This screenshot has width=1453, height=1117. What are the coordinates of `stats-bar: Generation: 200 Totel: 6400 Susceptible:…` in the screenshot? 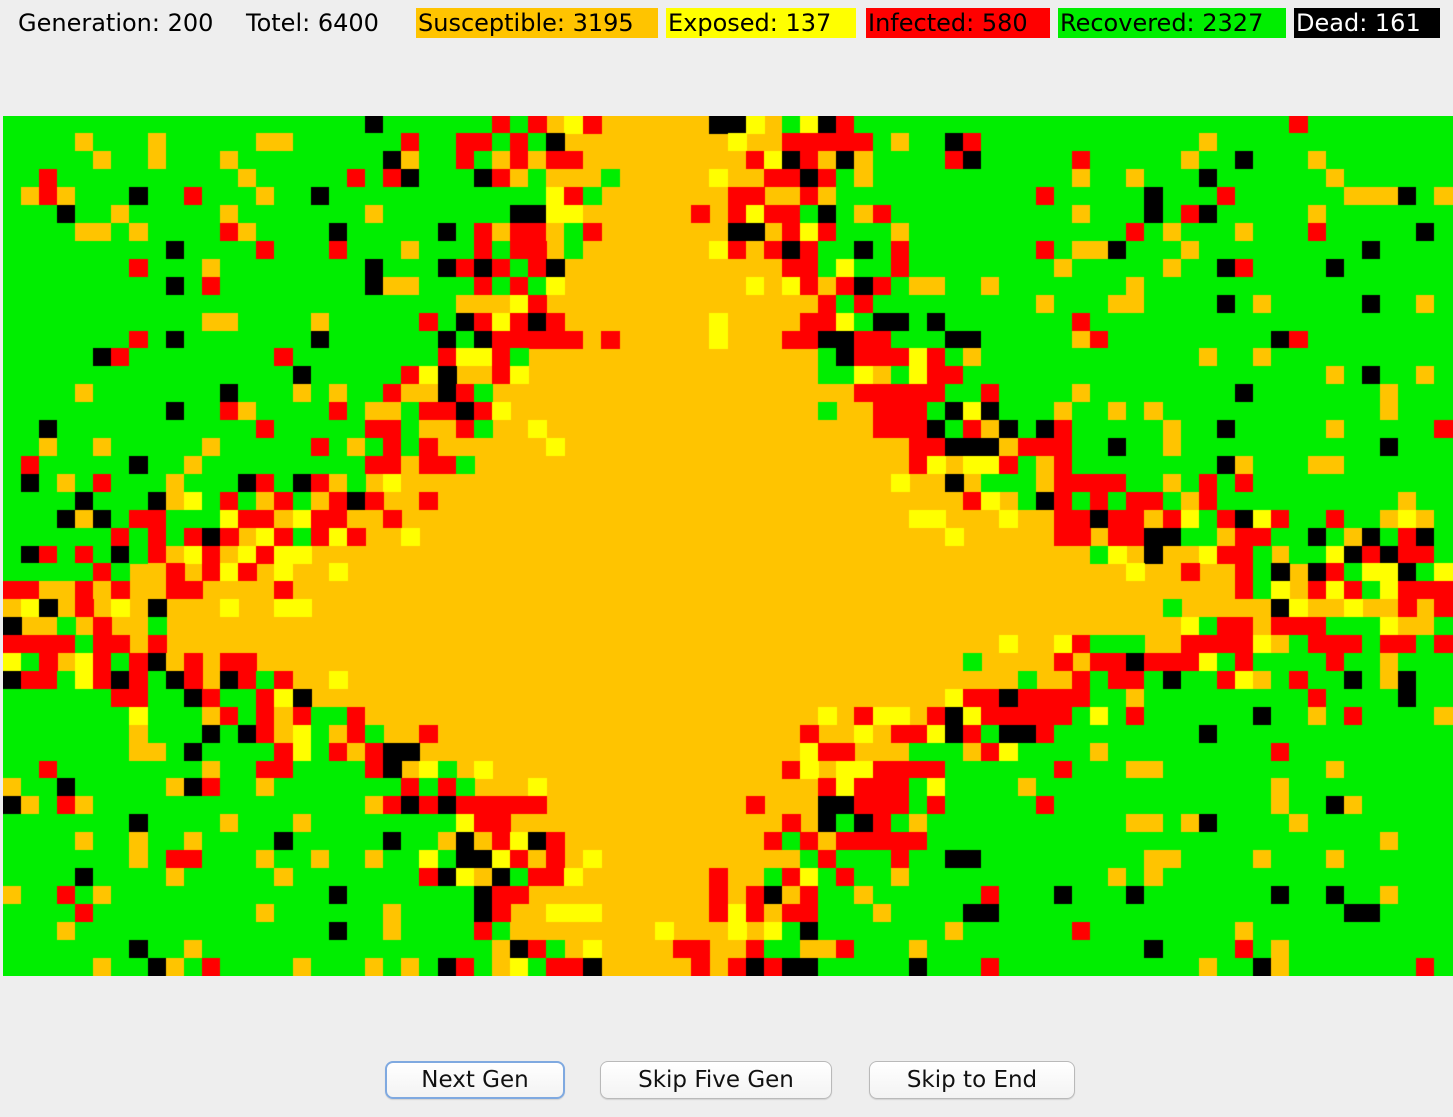 It's located at (726, 24).